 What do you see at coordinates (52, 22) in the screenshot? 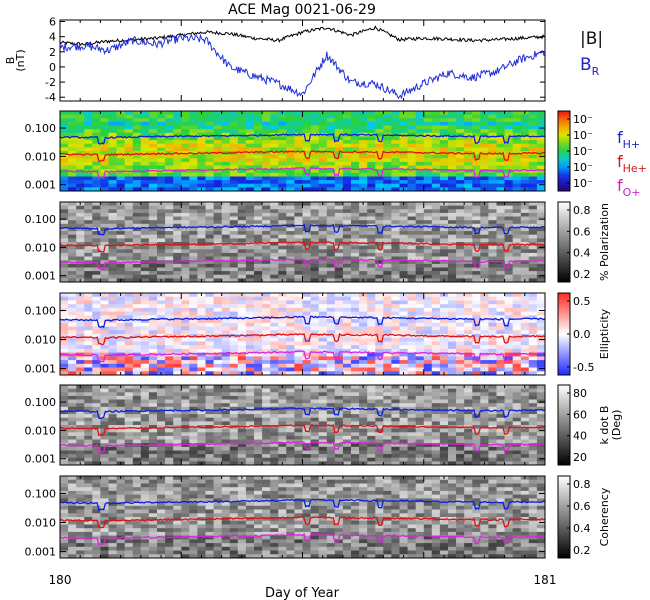
I see `y-tick-label: 6` at bounding box center [52, 22].